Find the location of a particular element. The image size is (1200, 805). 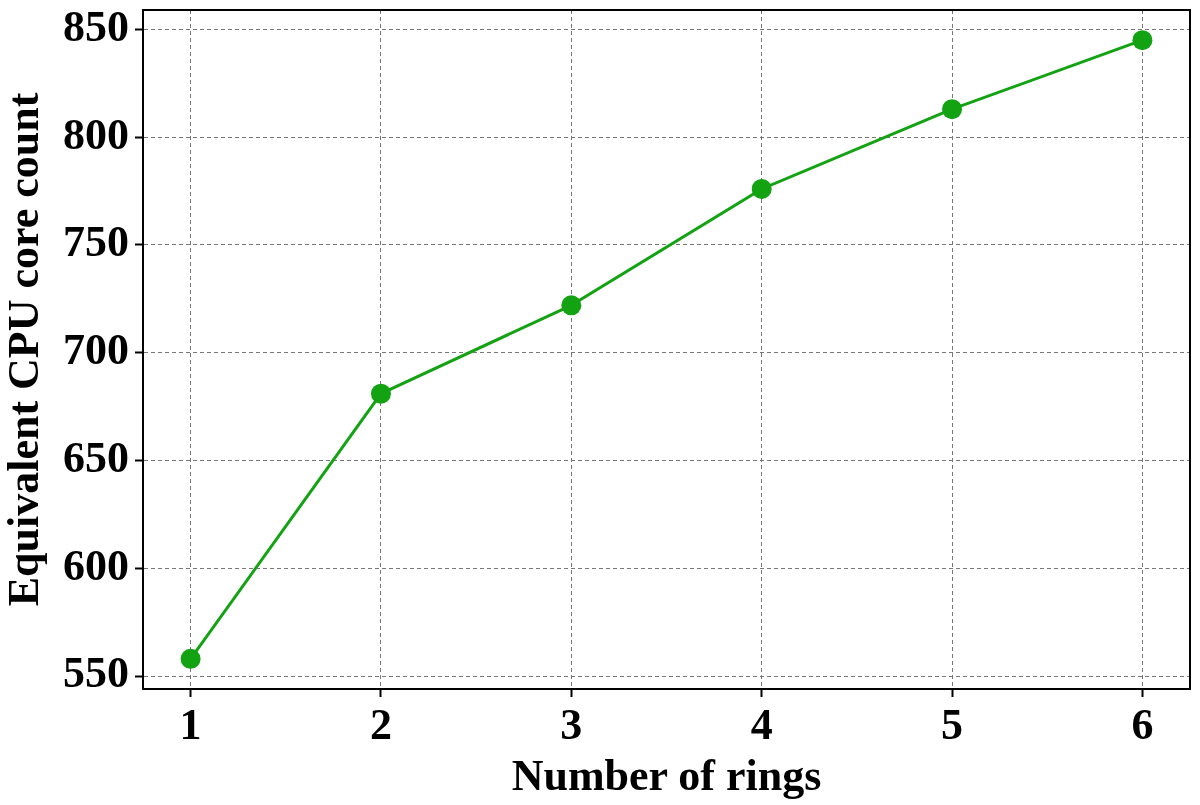

y-tick-label: 600 is located at coordinates (96, 565).